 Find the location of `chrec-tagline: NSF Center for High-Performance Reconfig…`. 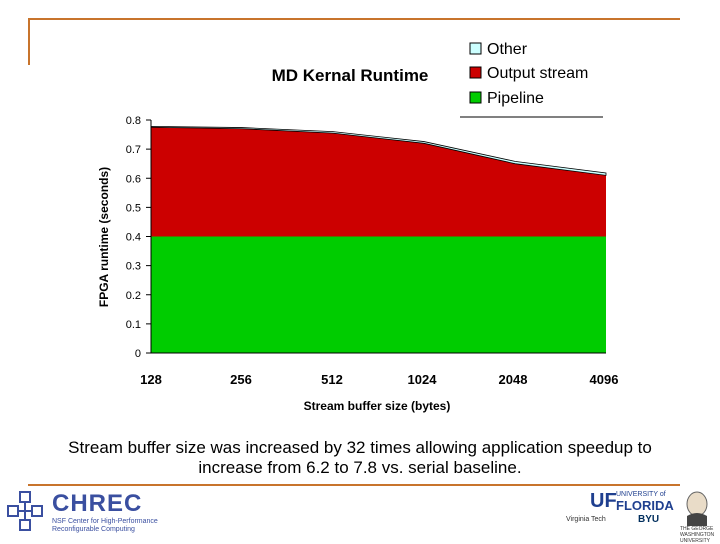

chrec-tagline: NSF Center for High-Performance Reconfig… is located at coordinates (105, 525).